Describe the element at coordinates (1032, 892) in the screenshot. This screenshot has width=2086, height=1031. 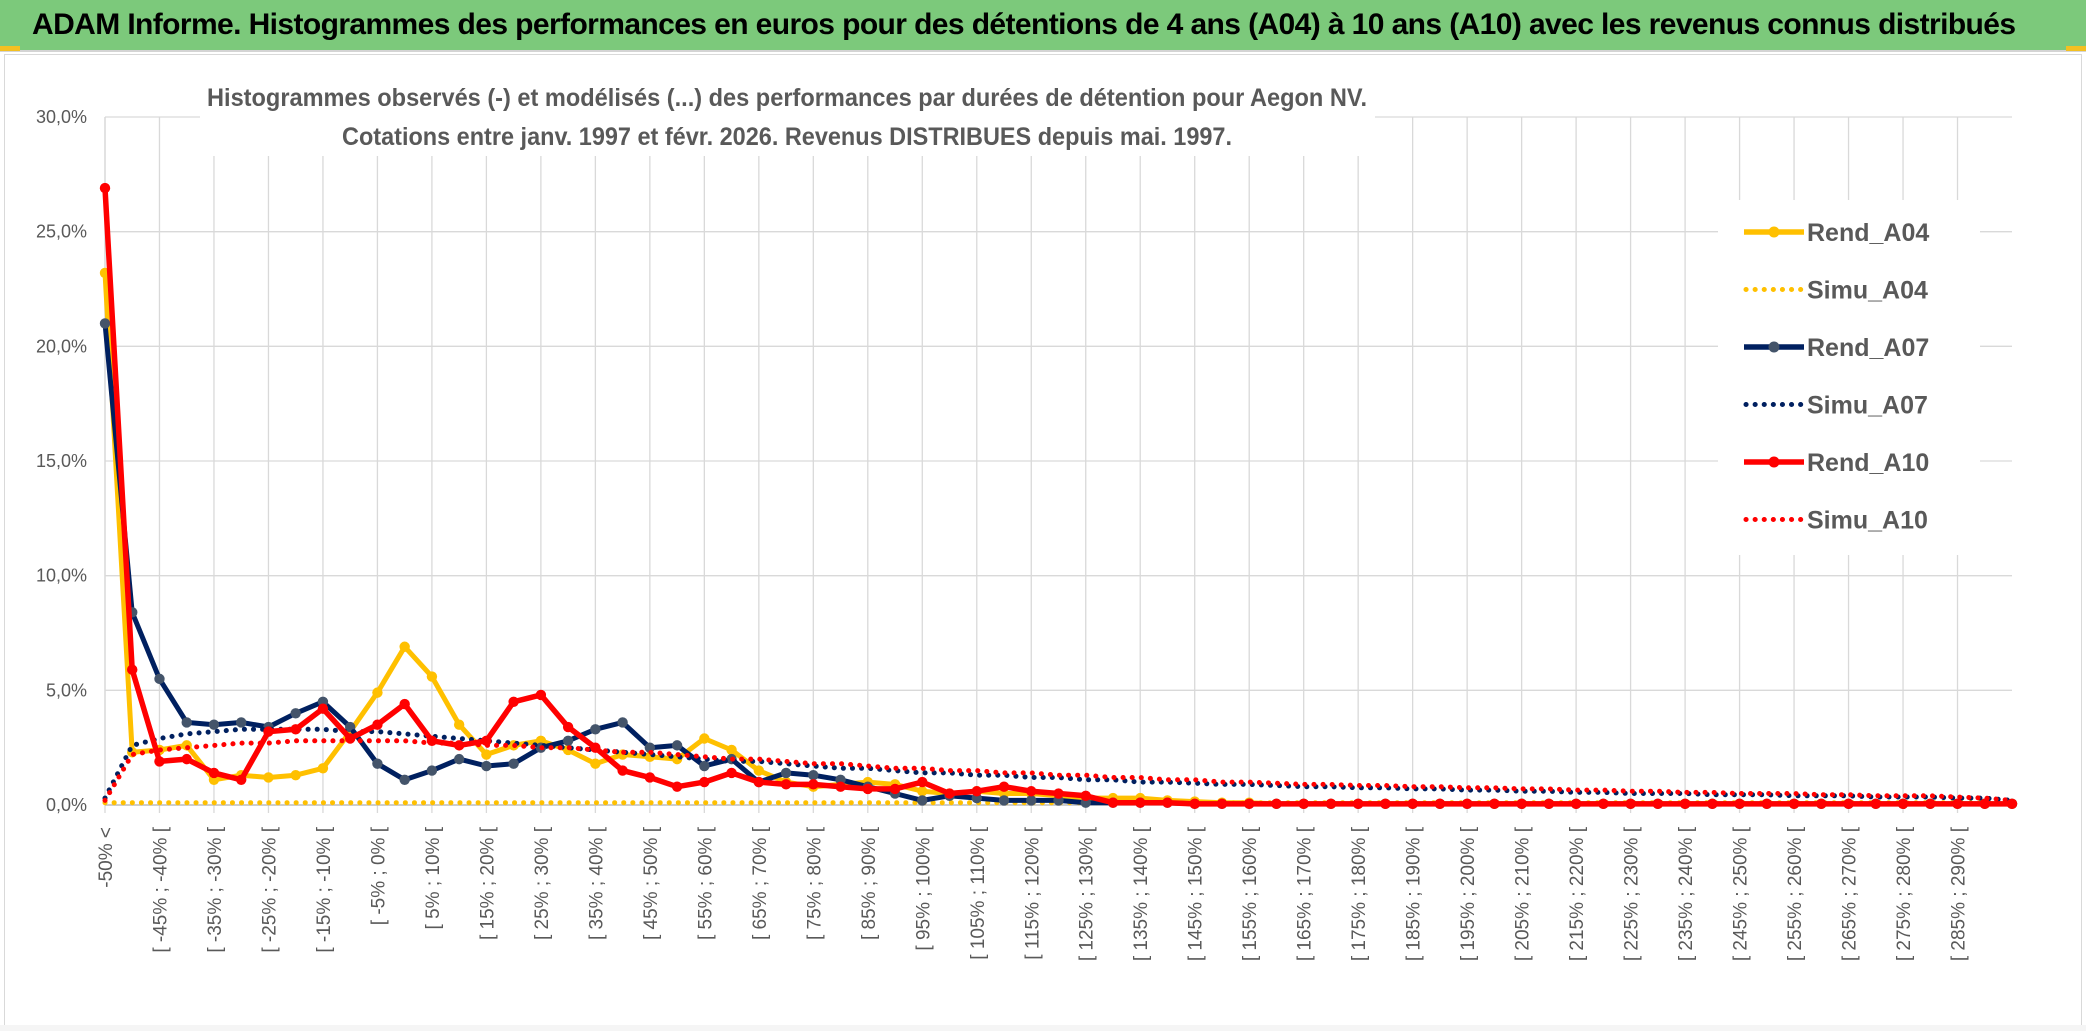
I see `x-tick-label: [ 115% ; 120% [` at that location.